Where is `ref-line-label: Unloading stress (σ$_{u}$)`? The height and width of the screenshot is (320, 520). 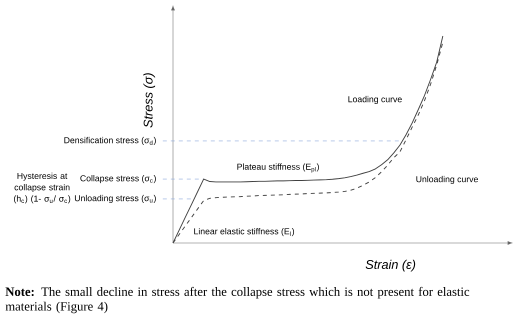
ref-line-label: Unloading stress (σ$_{u}$) is located at coordinates (115, 198).